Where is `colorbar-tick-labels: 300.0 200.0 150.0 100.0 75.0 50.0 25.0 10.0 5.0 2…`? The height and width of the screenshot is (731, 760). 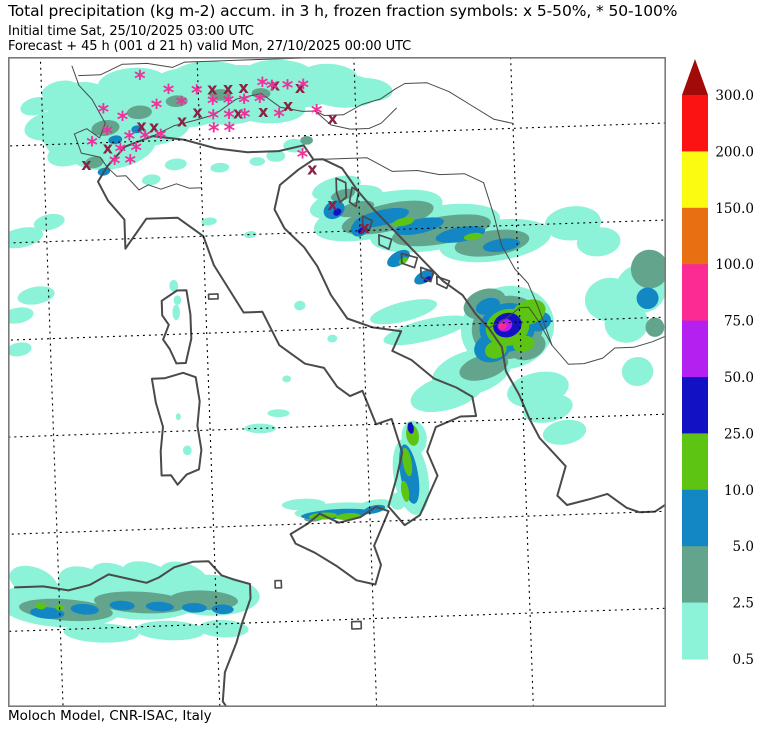 colorbar-tick-labels: 300.0 200.0 150.0 100.0 75.0 50.0 25.0 10.0 5.0 2… is located at coordinates (734, 378).